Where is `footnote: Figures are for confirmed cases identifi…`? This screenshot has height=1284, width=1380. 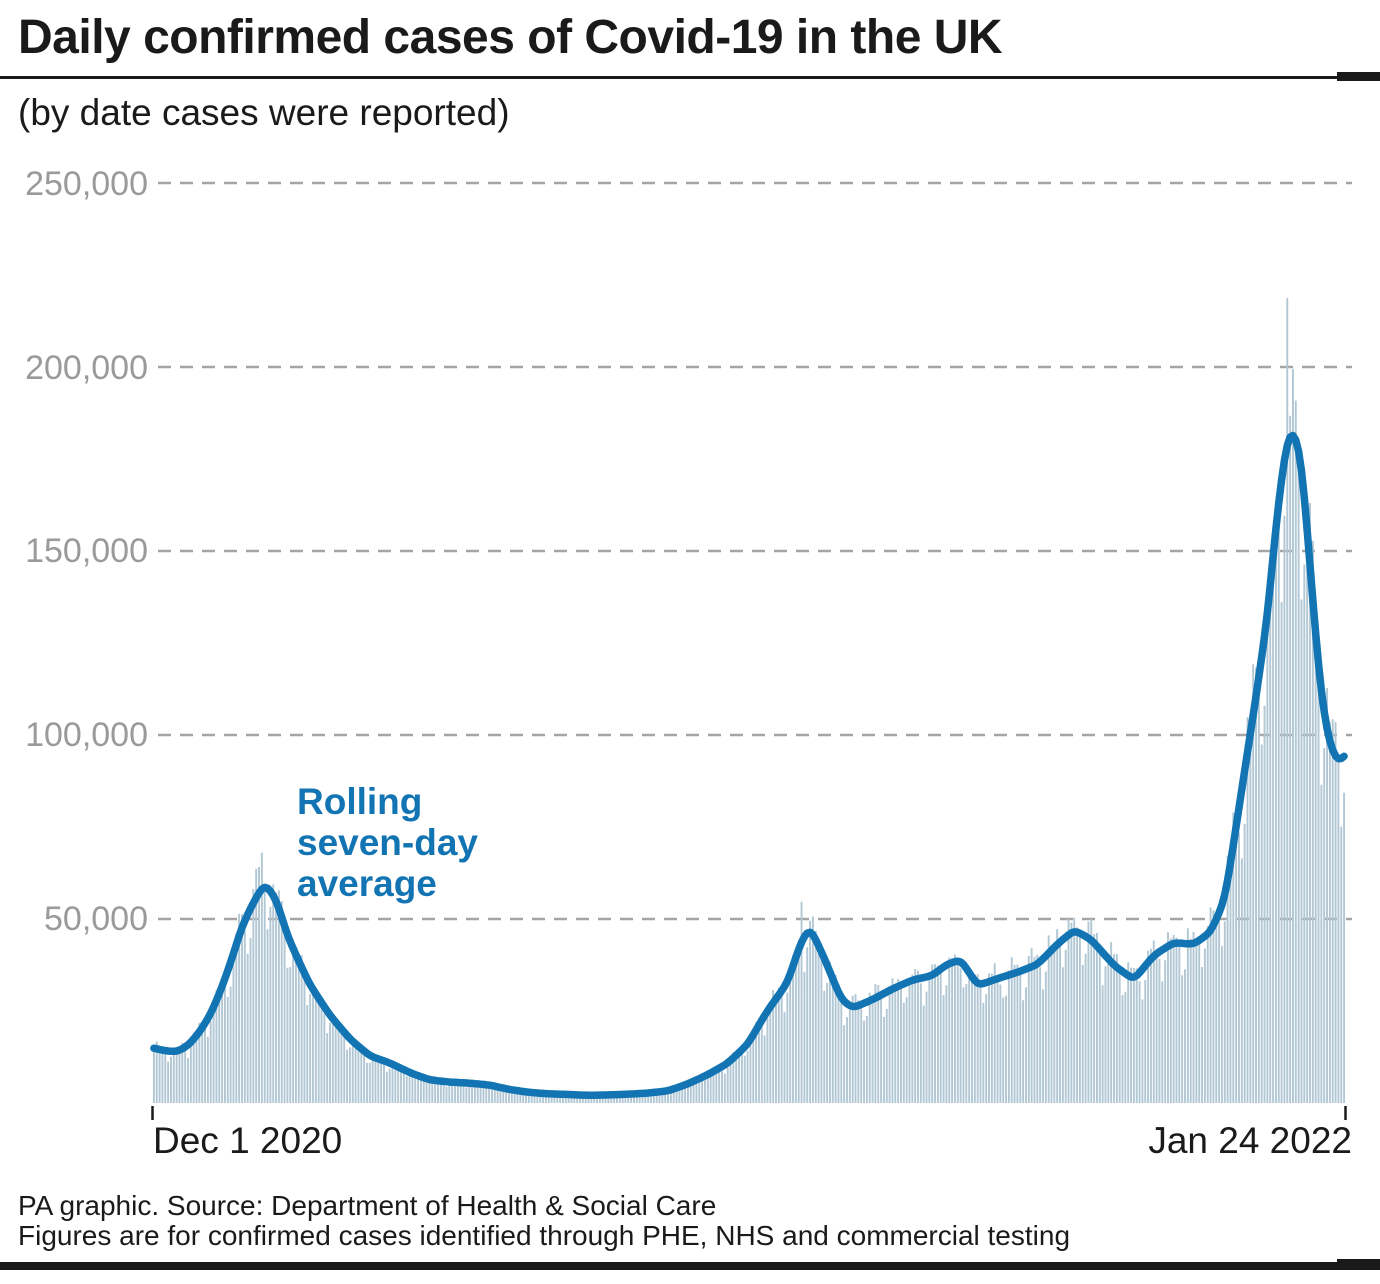 footnote: Figures are for confirmed cases identifi… is located at coordinates (544, 1235).